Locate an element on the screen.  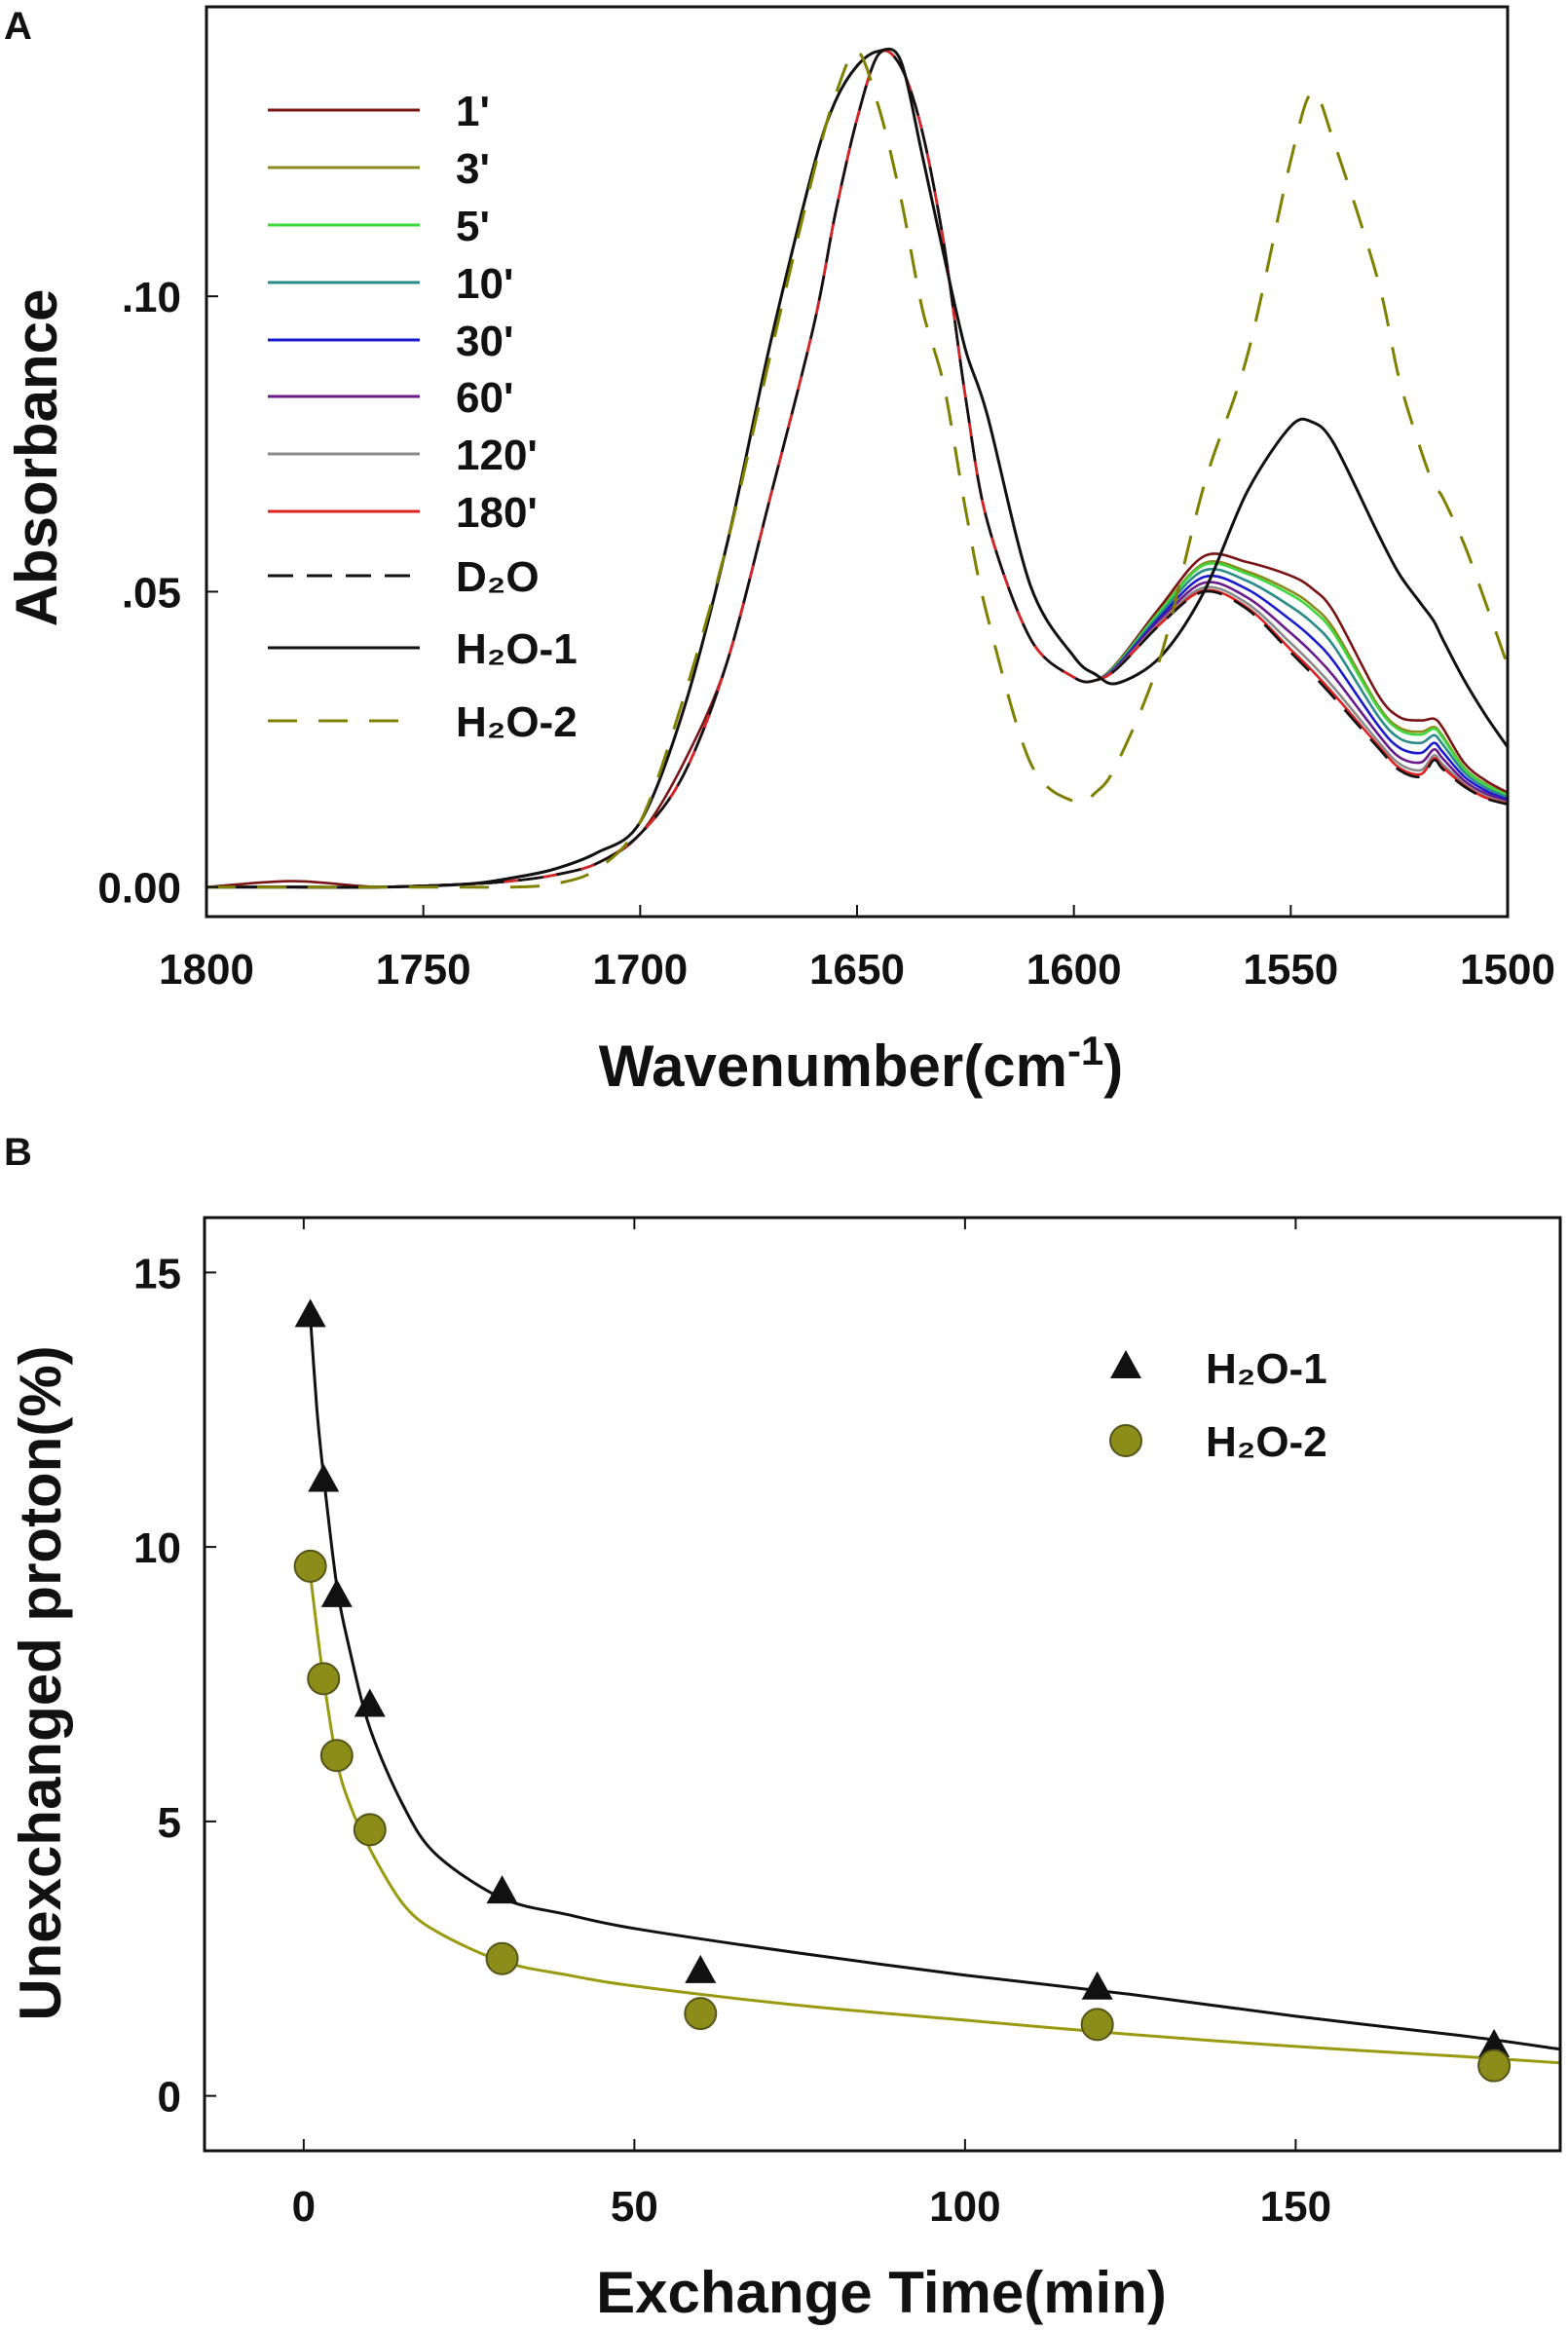
panel-a-y-axis-title: Absorbance is located at coordinates (36, 458).